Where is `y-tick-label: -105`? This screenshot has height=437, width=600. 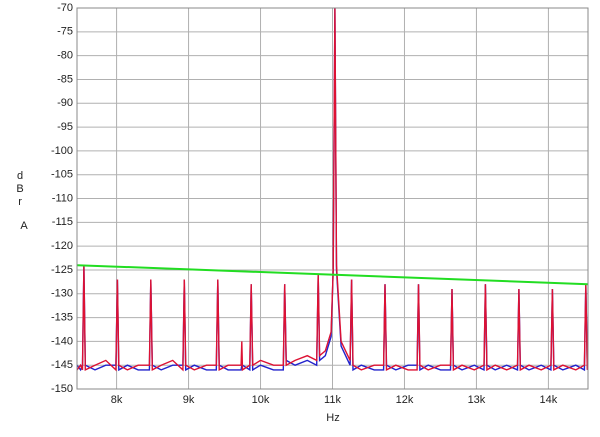 y-tick-label: -105 is located at coordinates (62, 175).